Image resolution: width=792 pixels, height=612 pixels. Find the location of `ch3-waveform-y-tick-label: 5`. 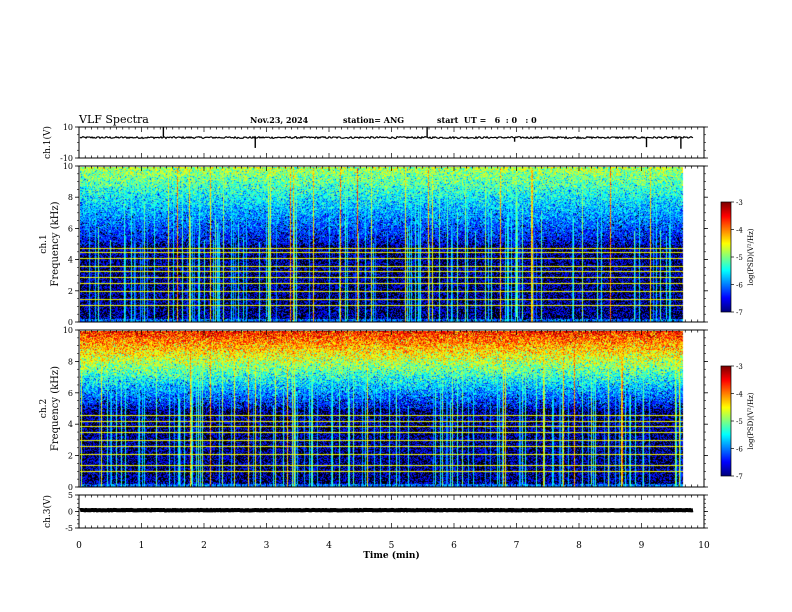

ch3-waveform-y-tick-label: 5 is located at coordinates (70, 495).